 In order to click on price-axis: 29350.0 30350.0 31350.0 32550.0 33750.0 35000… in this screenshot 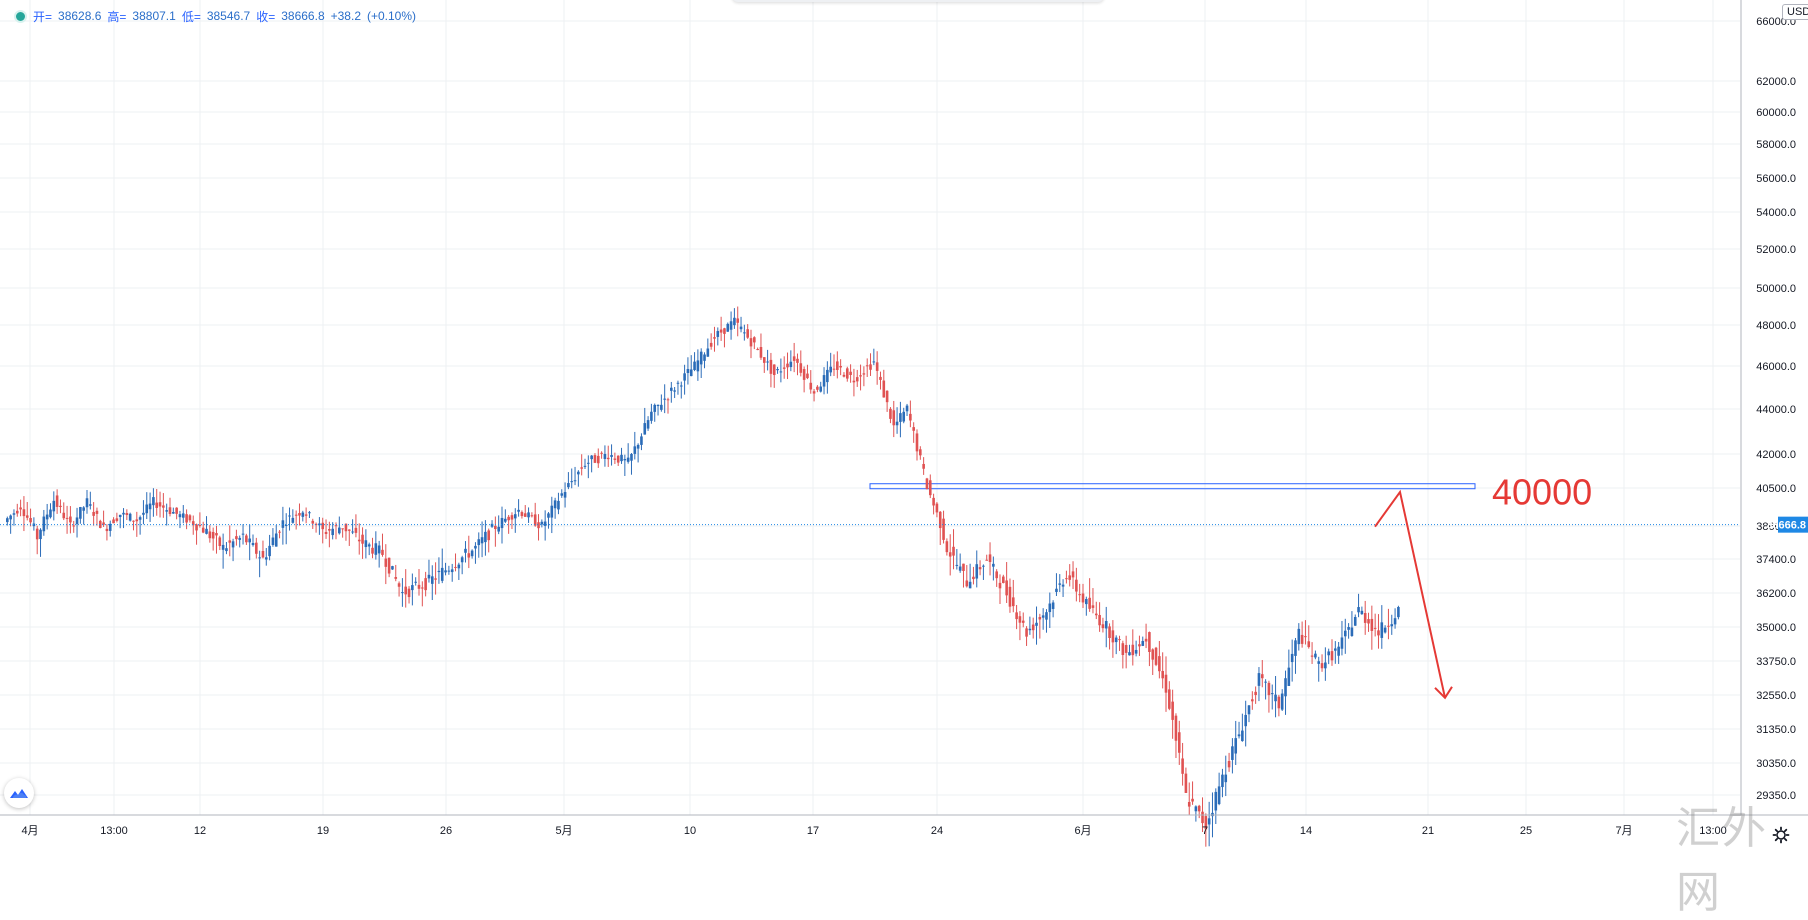, I will do `click(1774, 423)`.